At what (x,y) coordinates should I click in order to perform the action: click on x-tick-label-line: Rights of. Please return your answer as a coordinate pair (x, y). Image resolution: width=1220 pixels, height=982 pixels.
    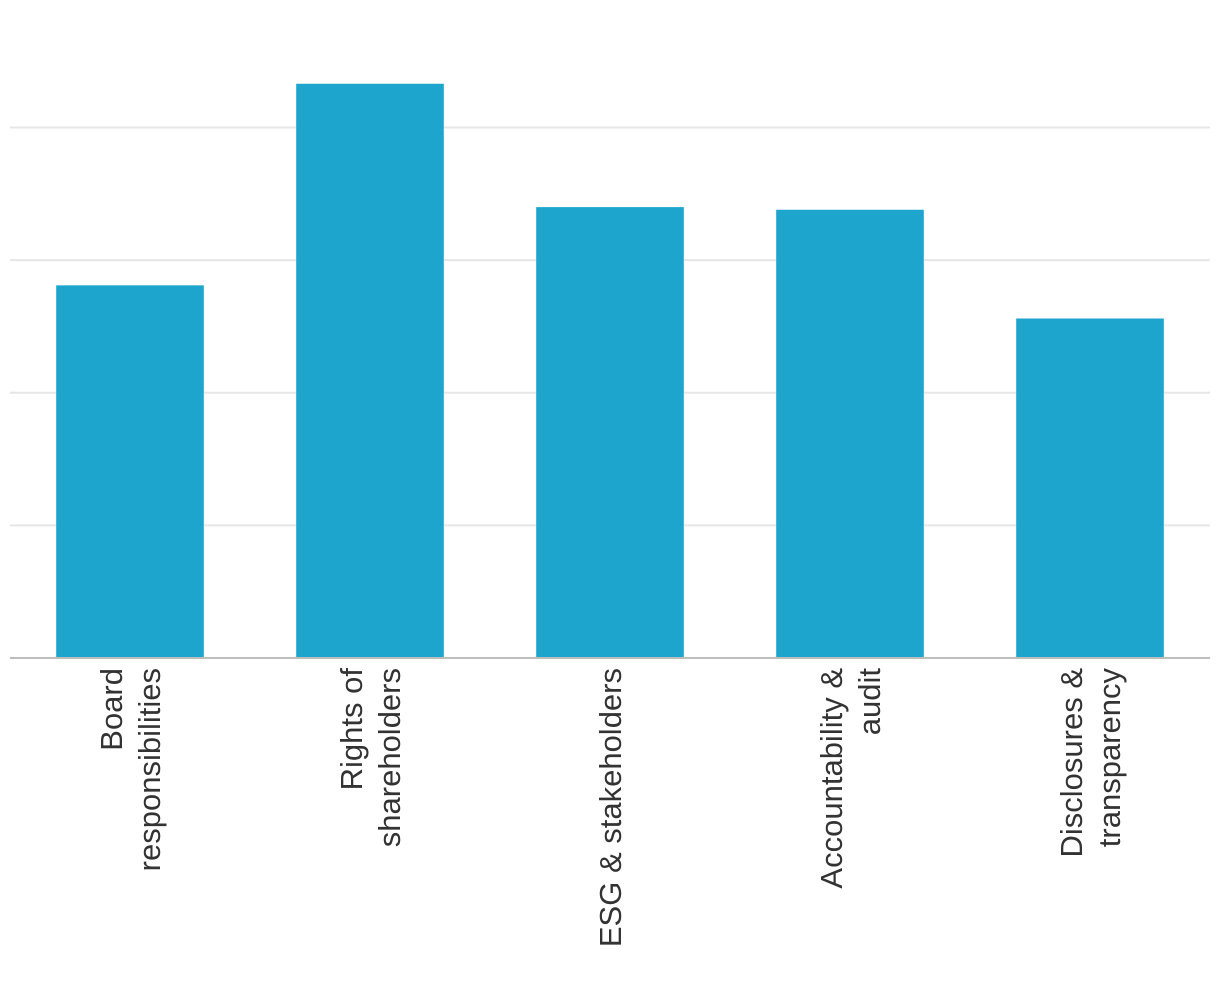
    Looking at the image, I should click on (351, 729).